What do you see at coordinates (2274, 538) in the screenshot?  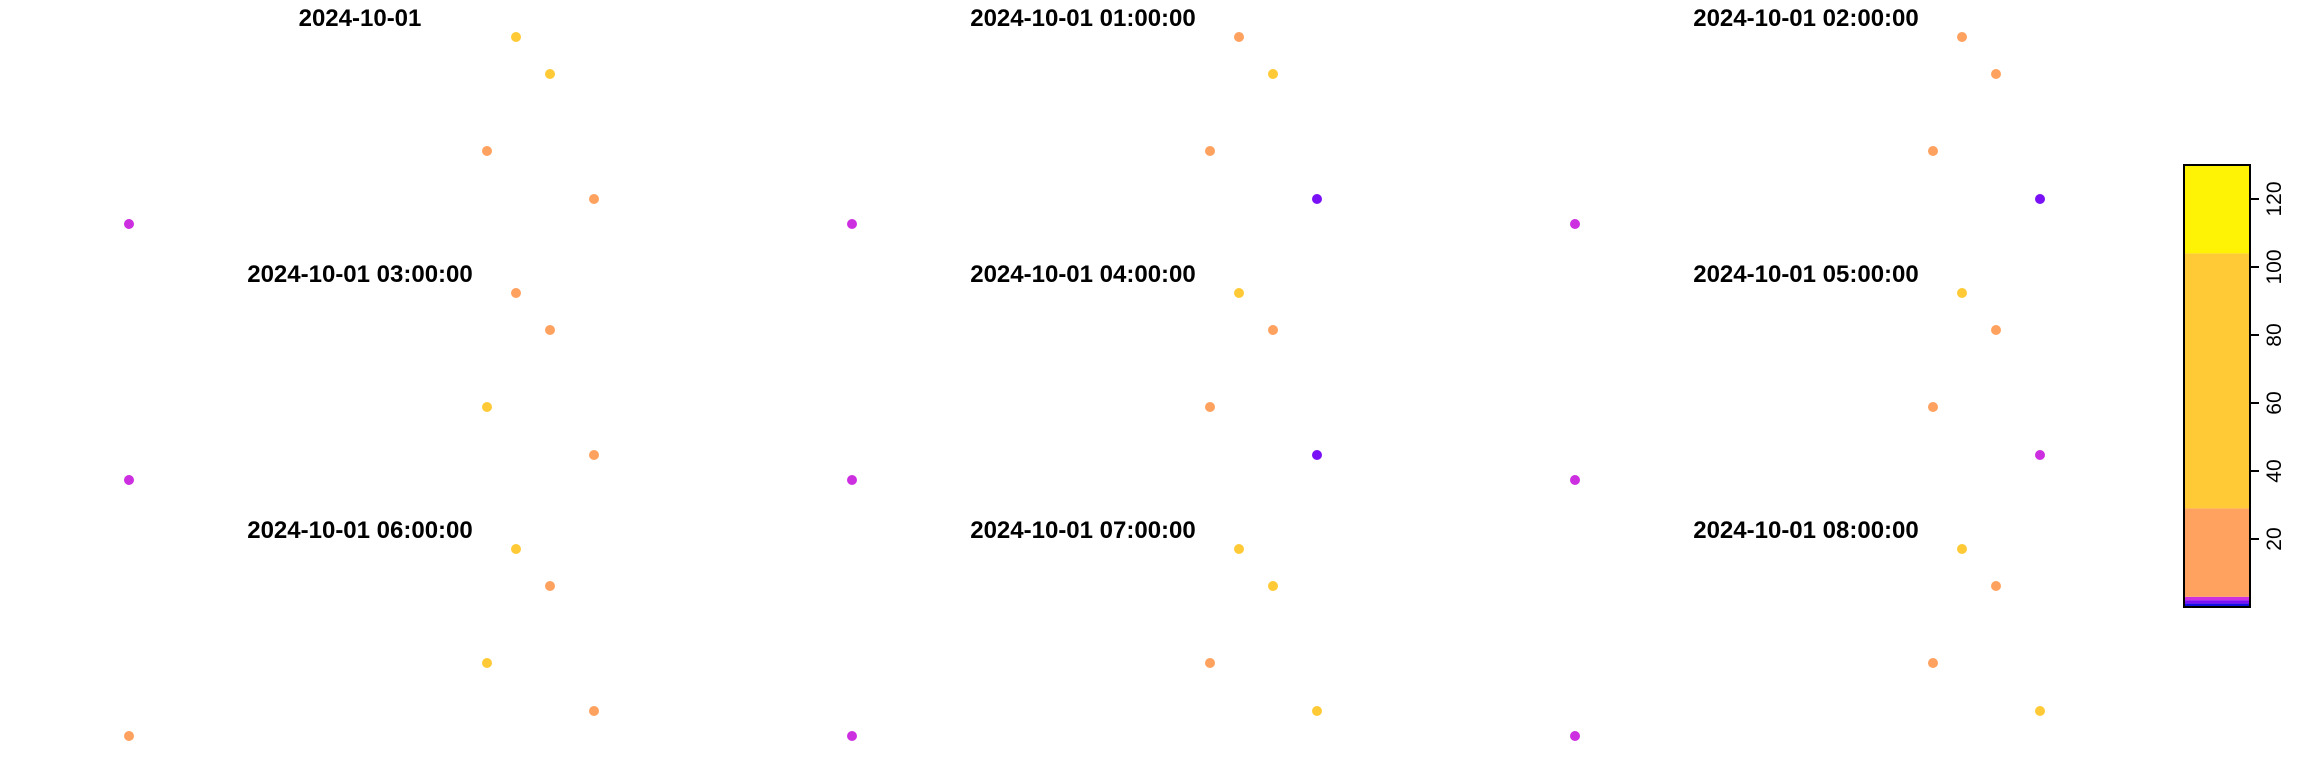 I see `colorbar-tick-label: 20` at bounding box center [2274, 538].